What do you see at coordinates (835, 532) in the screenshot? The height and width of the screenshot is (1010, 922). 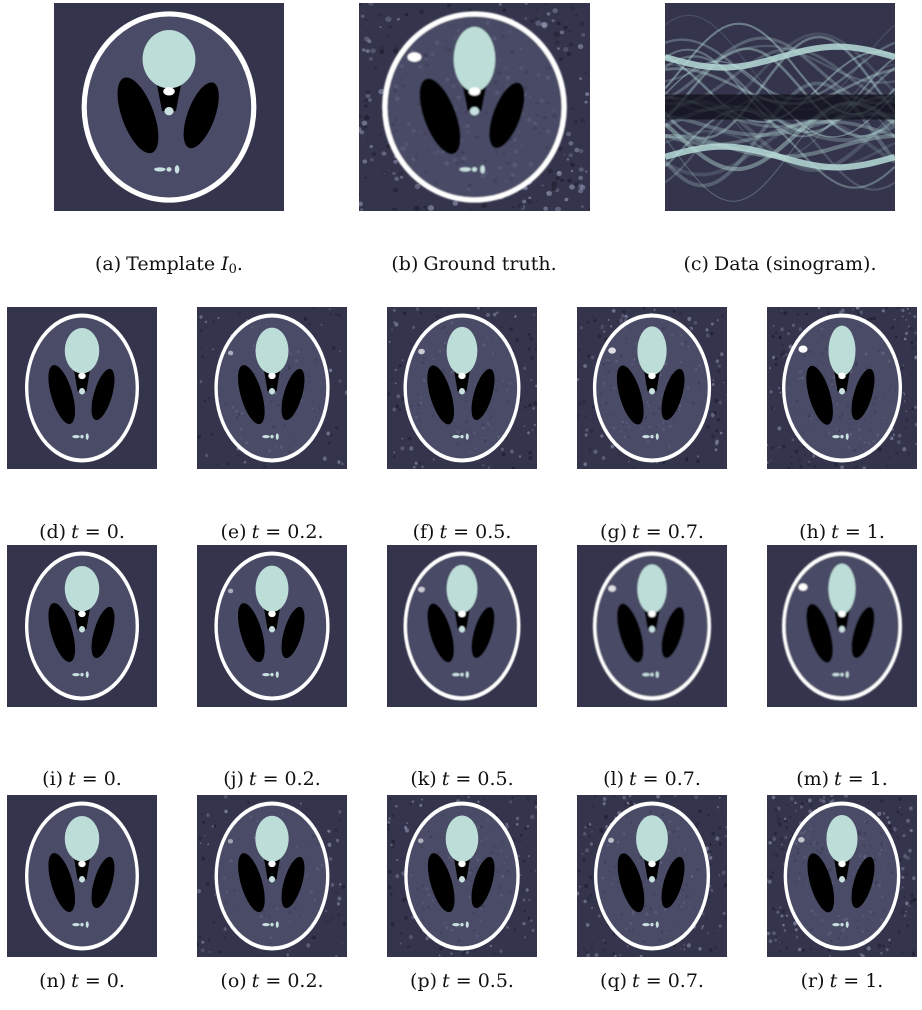 I see `caption-h-t-symbol: t` at bounding box center [835, 532].